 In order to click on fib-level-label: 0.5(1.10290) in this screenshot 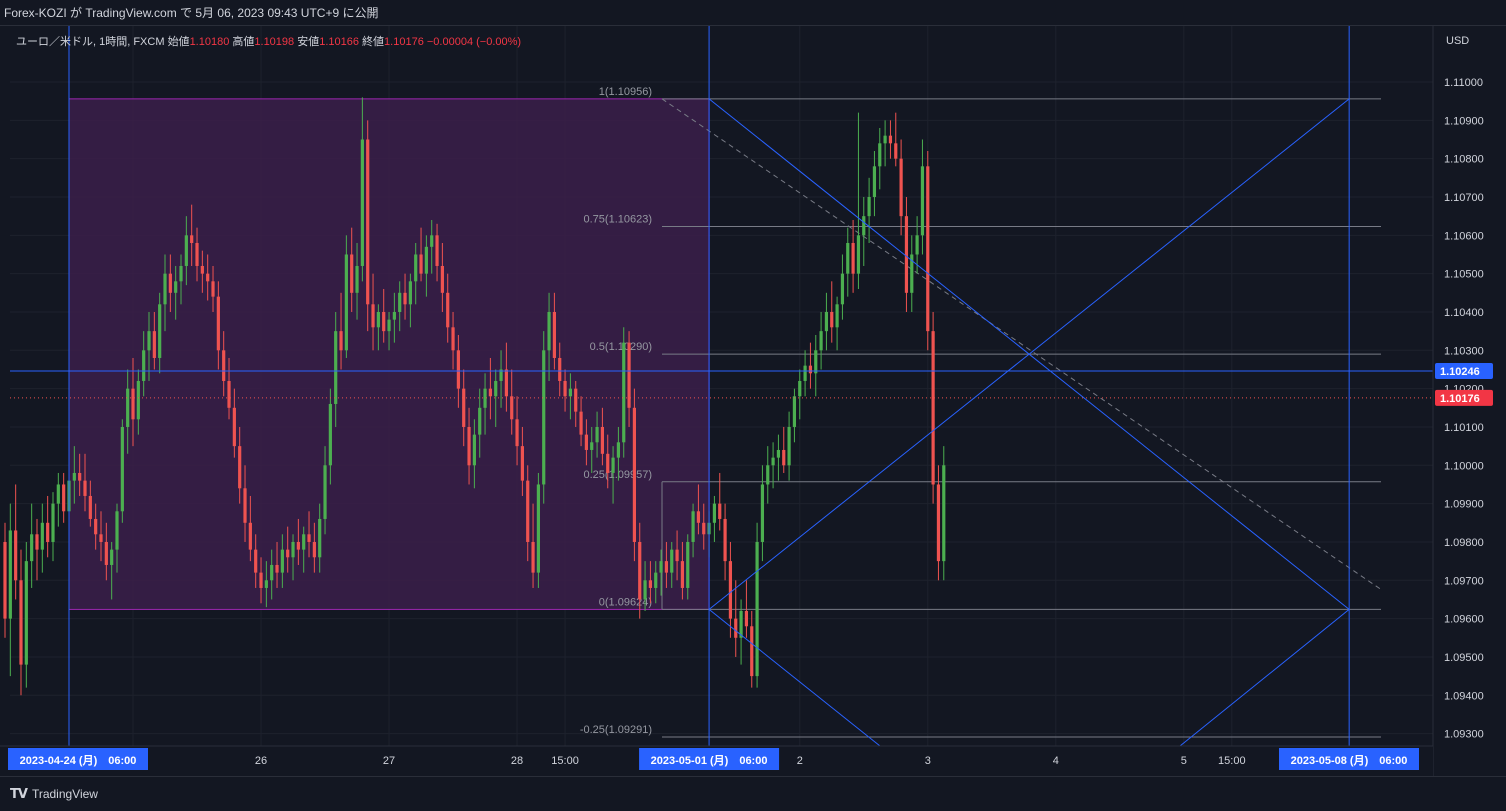, I will do `click(621, 347)`.